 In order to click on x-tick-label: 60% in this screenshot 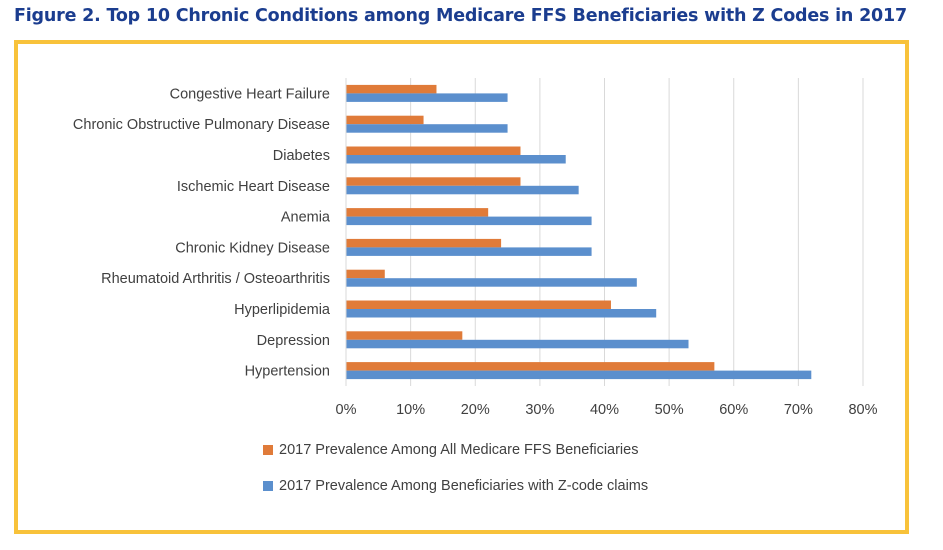, I will do `click(733, 410)`.